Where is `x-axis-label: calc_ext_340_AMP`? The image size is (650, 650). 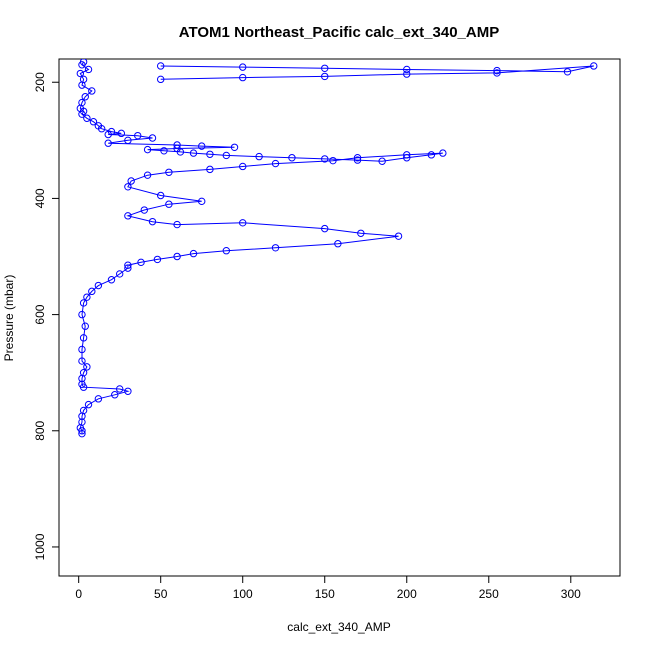
x-axis-label: calc_ext_340_AMP is located at coordinates (338, 627).